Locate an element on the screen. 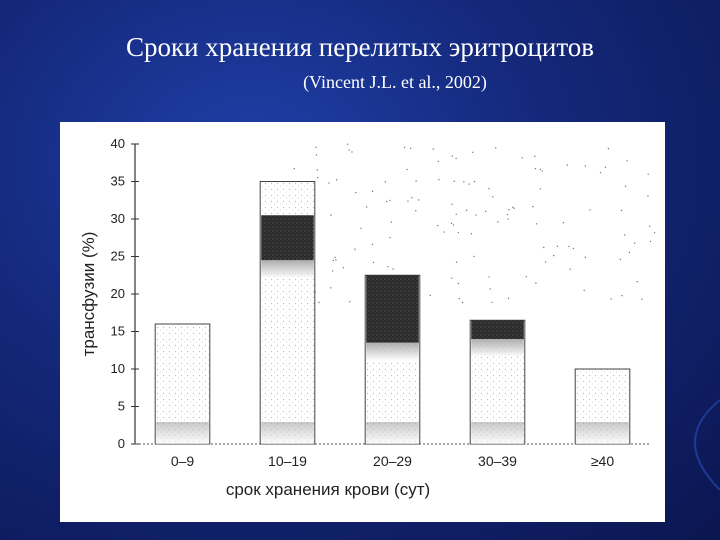 This screenshot has height=540, width=720. x-tick-label: 20–29 is located at coordinates (392, 461).